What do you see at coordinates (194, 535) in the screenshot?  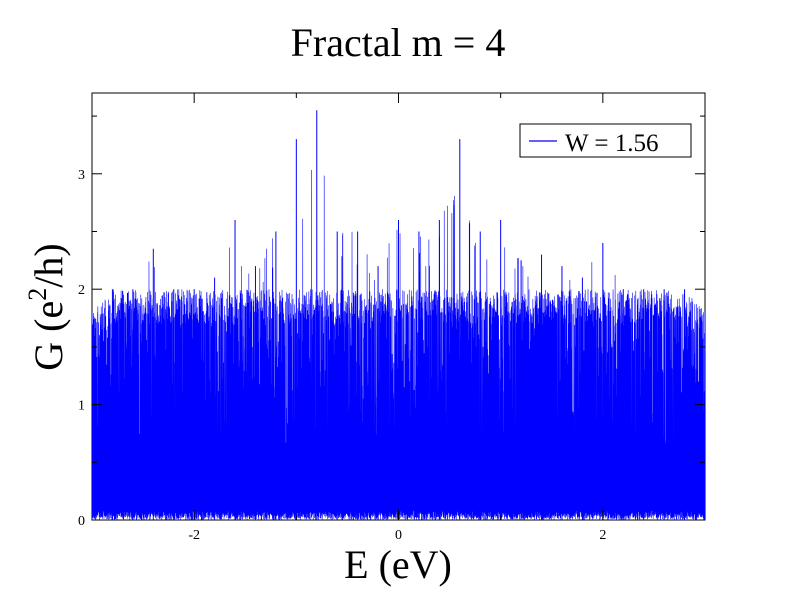 I see `x-tick-label: -2` at bounding box center [194, 535].